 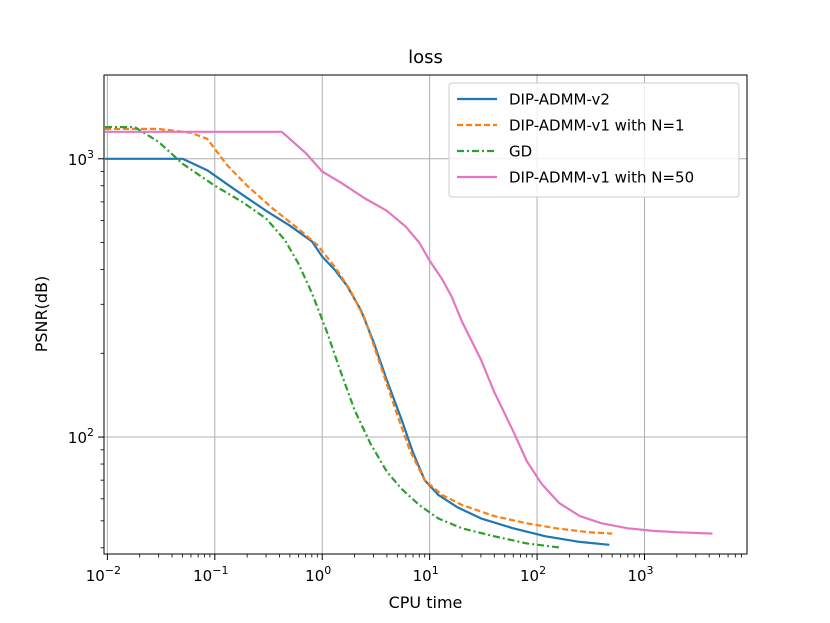 What do you see at coordinates (103, 574) in the screenshot?
I see `x-tick-label: 10⁻²` at bounding box center [103, 574].